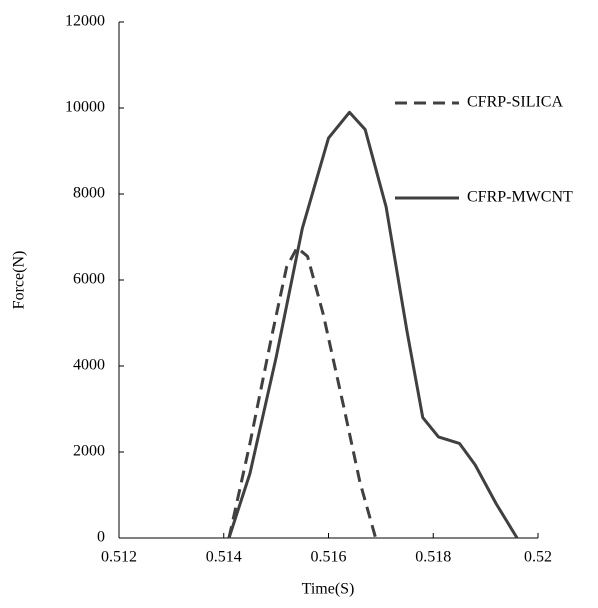 Image resolution: width=598 pixels, height=608 pixels. Describe the element at coordinates (328, 589) in the screenshot. I see `x-axis-title: Time(S)` at that location.